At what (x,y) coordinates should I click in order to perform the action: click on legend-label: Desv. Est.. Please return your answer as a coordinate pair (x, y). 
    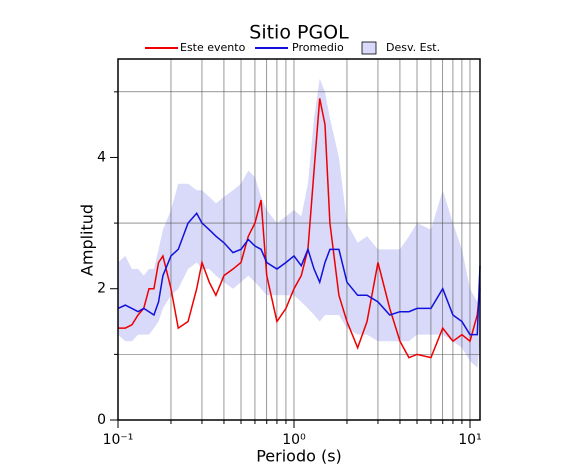
    Looking at the image, I should click on (413, 47).